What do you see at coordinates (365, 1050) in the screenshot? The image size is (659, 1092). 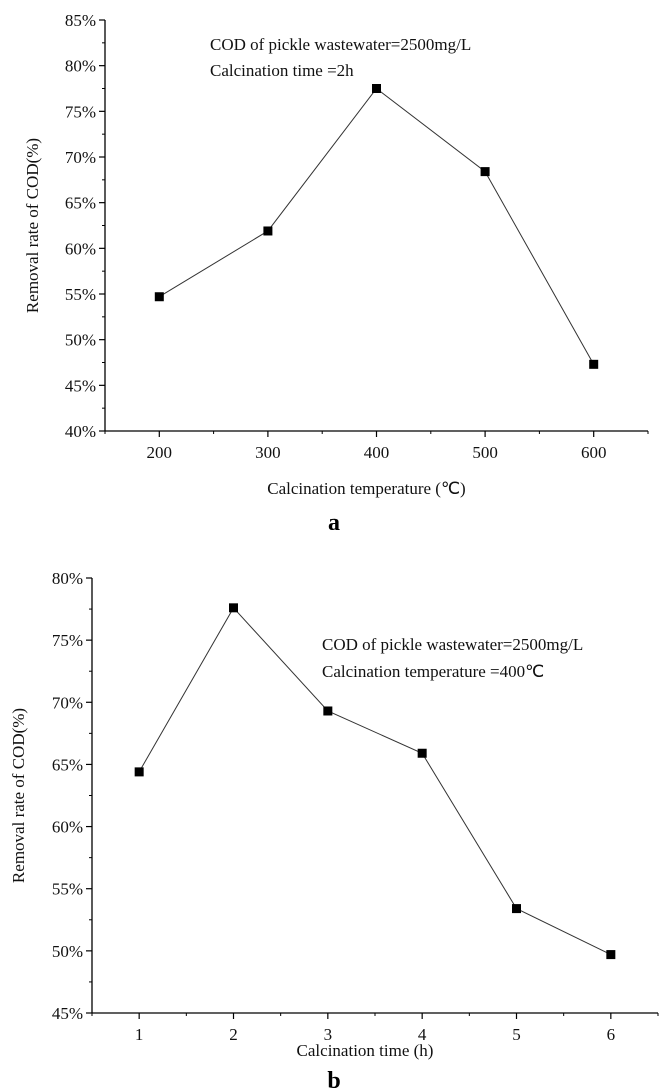 I see `x-axis-label: Calcination time (h)` at bounding box center [365, 1050].